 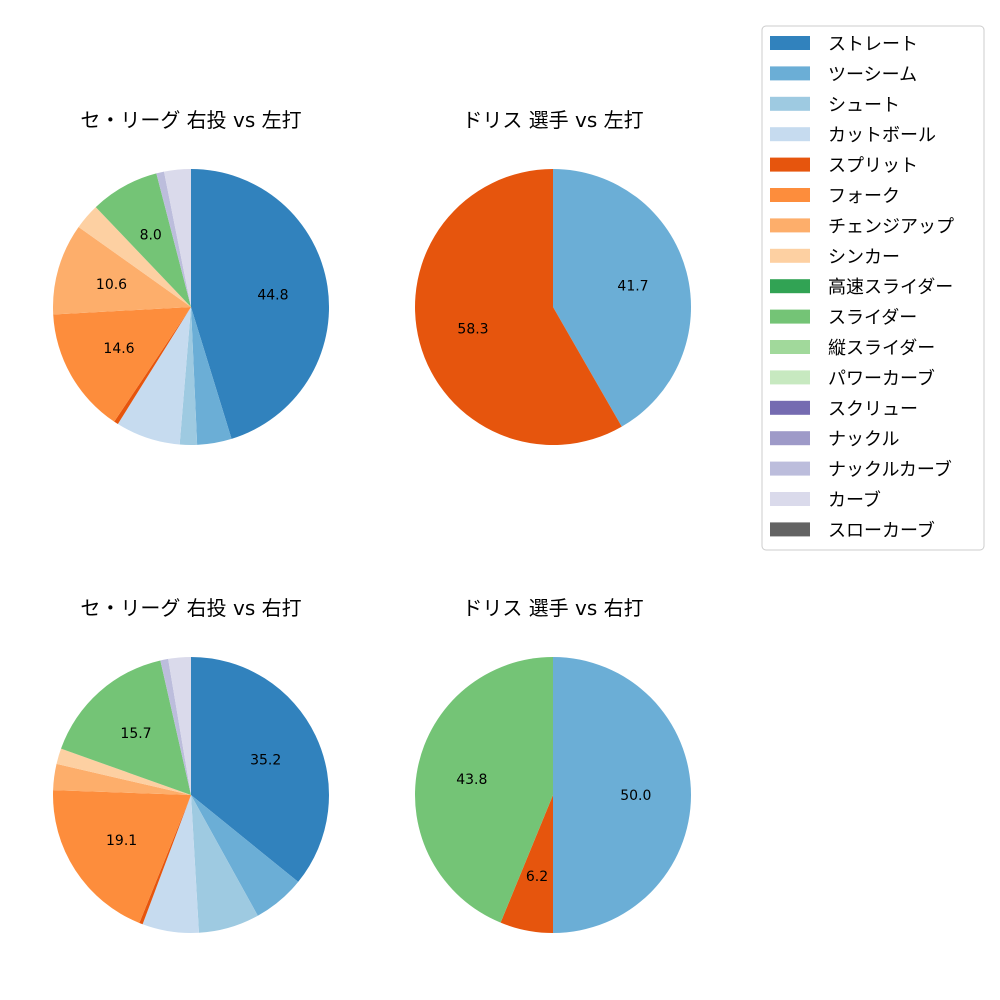 What do you see at coordinates (632, 287) in the screenshot?
I see `slice-label: 41.7` at bounding box center [632, 287].